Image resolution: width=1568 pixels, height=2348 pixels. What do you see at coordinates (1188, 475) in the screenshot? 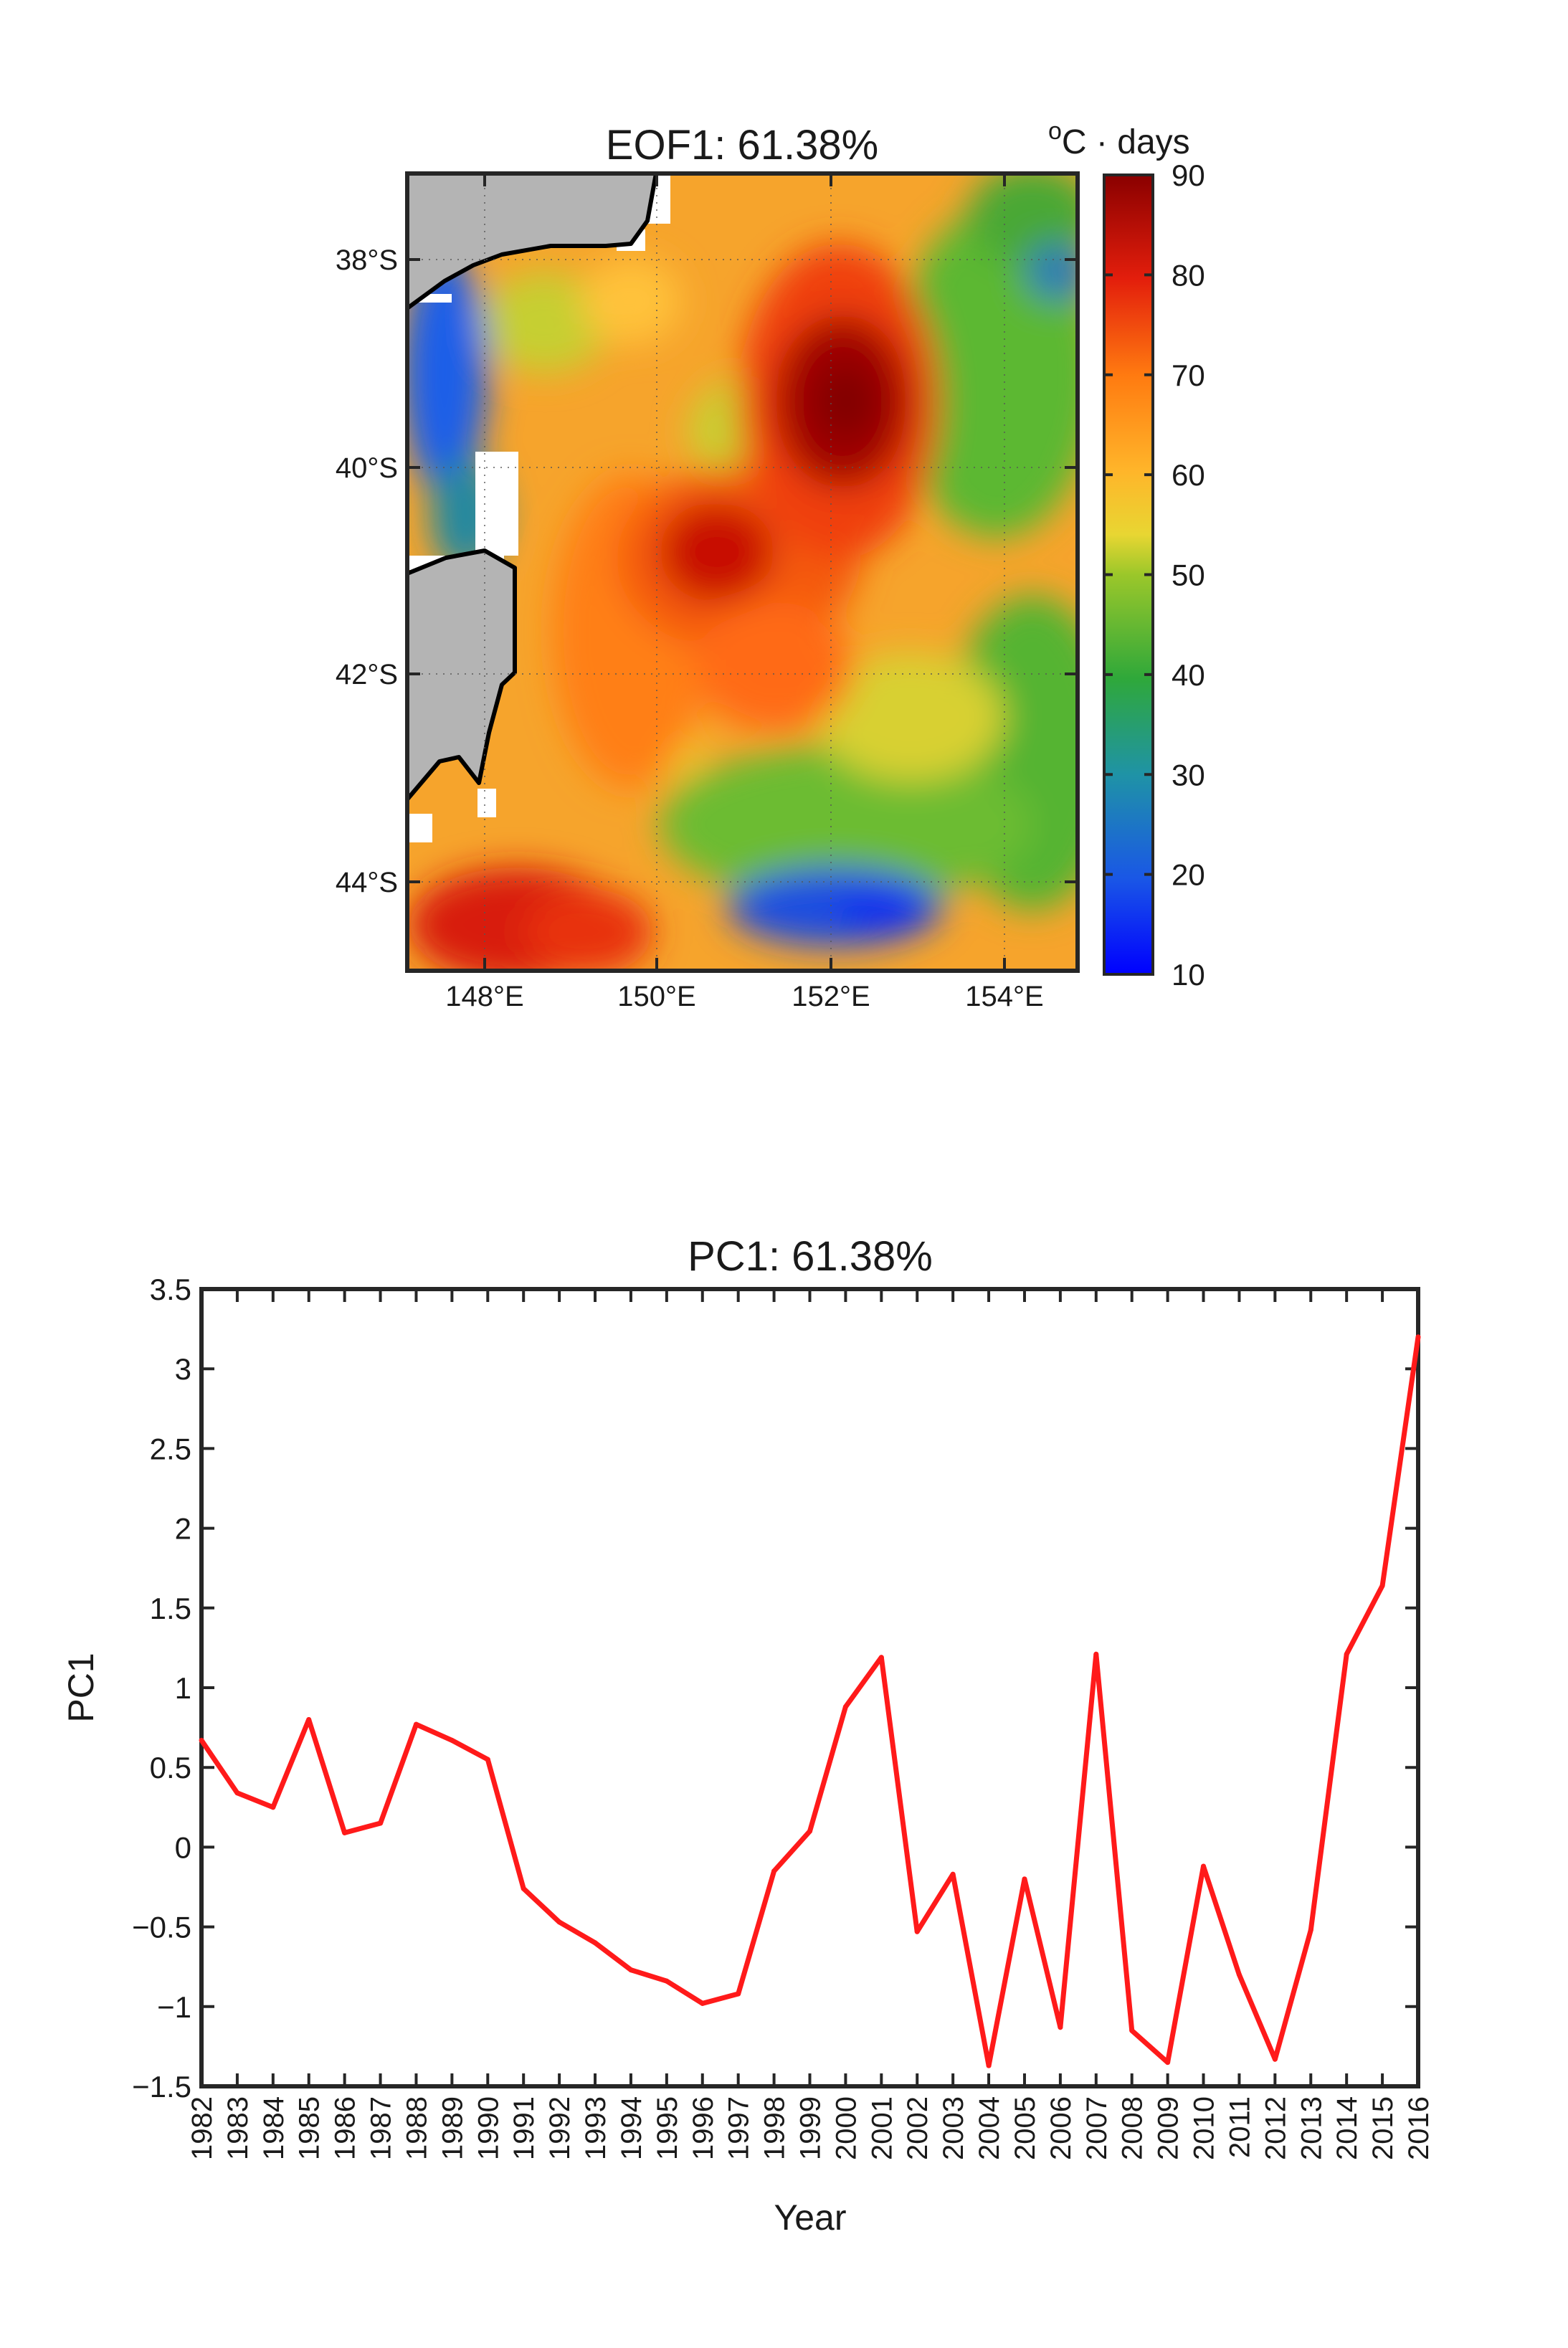
I see `colorbar-tick-label: 60` at bounding box center [1188, 475].